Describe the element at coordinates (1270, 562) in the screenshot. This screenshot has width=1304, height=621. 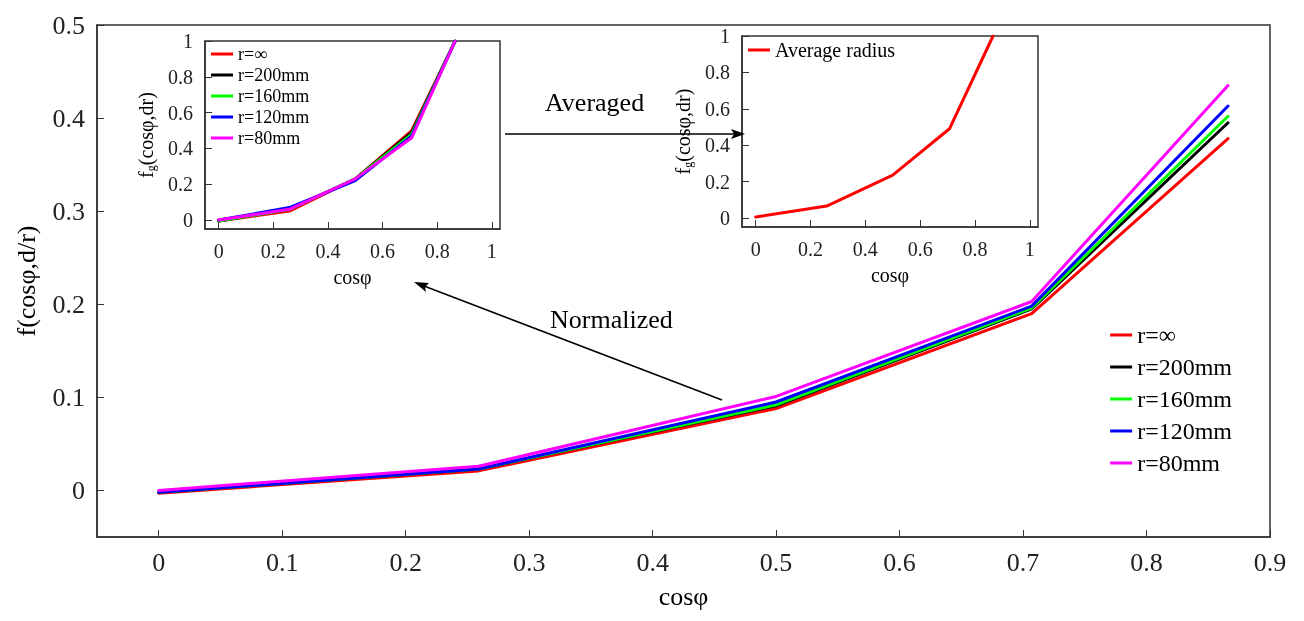
I see `x-tick-label: 0.9` at that location.